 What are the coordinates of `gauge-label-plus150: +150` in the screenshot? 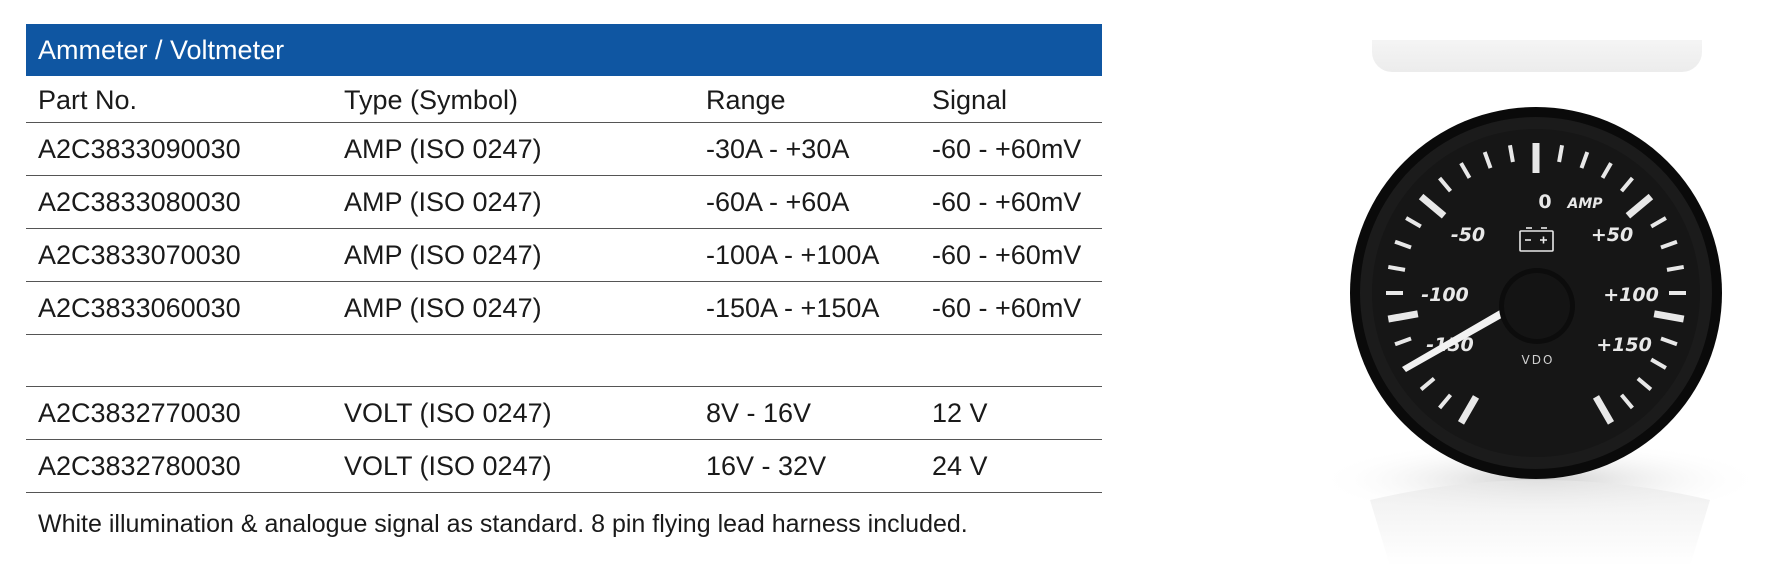 It's located at (1624, 345).